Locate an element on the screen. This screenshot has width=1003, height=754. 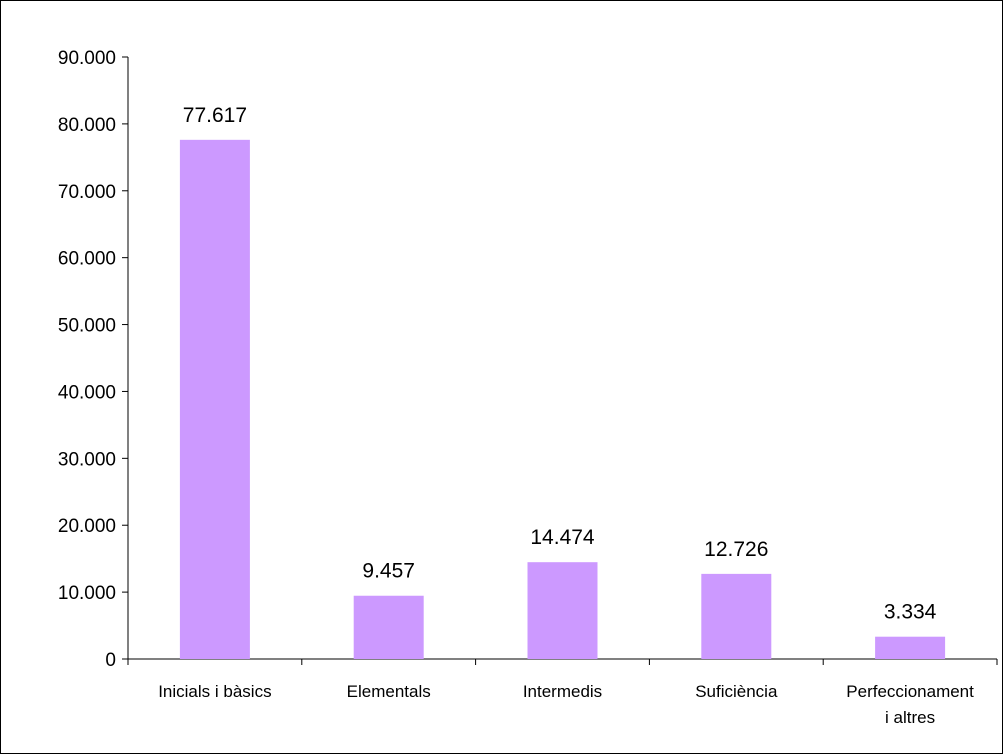
x-tick-label: Elementals is located at coordinates (389, 691).